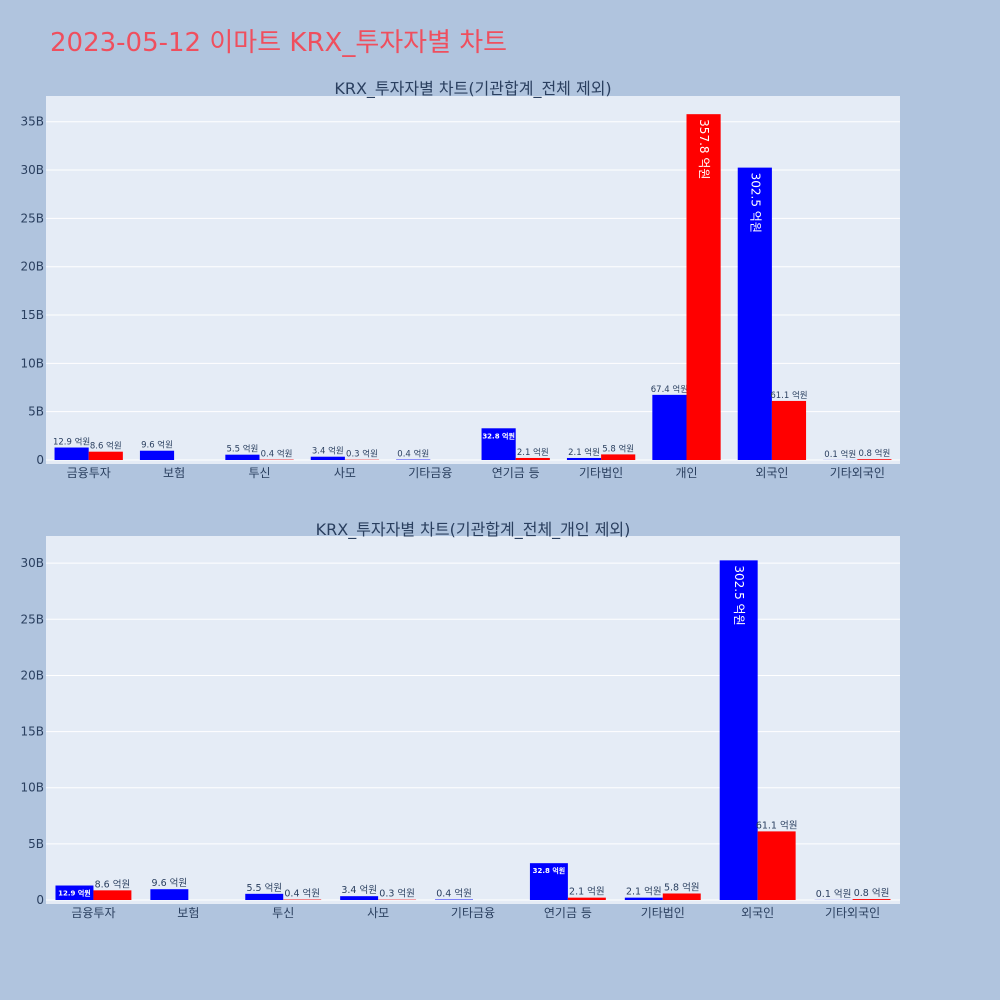  I want to click on y-tick-label: 35B, so click(32, 122).